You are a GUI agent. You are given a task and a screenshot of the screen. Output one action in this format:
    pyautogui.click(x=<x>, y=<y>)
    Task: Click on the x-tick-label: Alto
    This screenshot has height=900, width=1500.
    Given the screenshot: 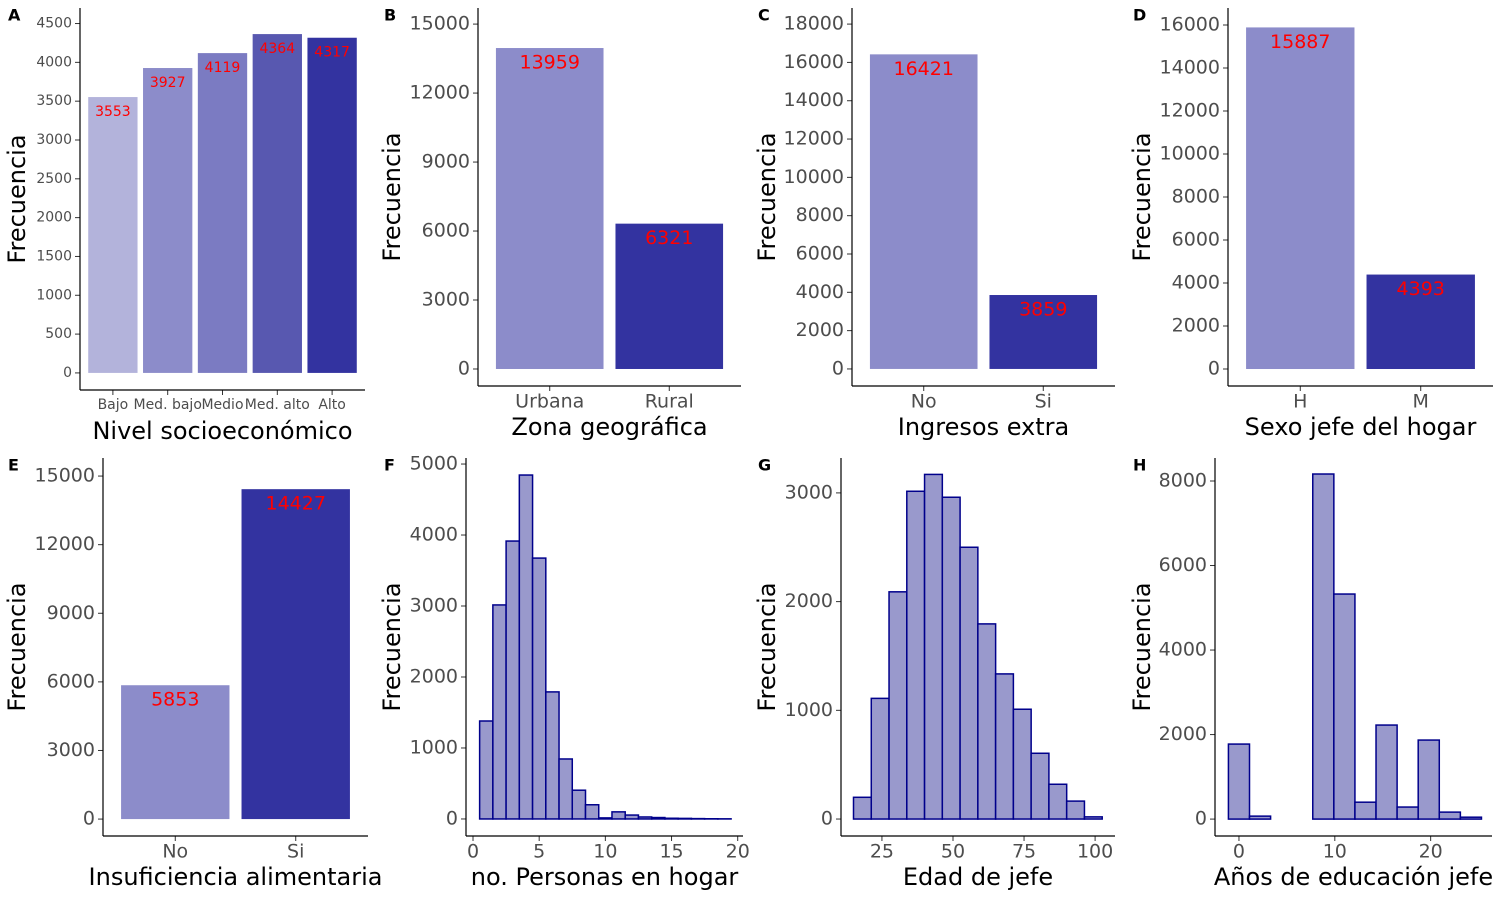 What is the action you would take?
    pyautogui.click(x=332, y=405)
    